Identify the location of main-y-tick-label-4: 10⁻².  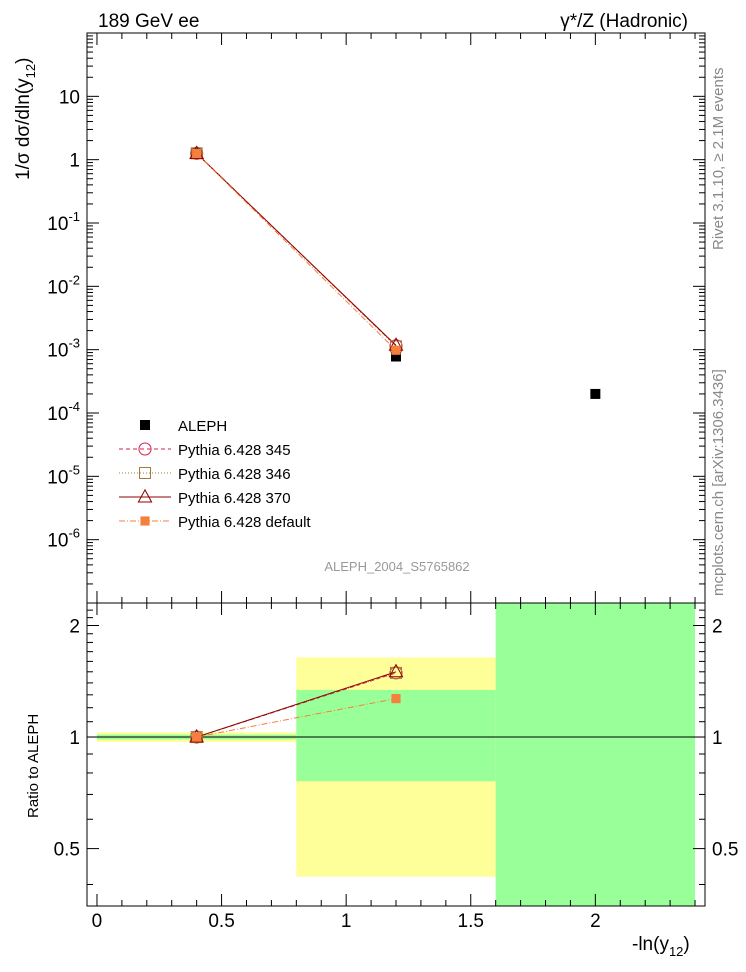
(63, 285).